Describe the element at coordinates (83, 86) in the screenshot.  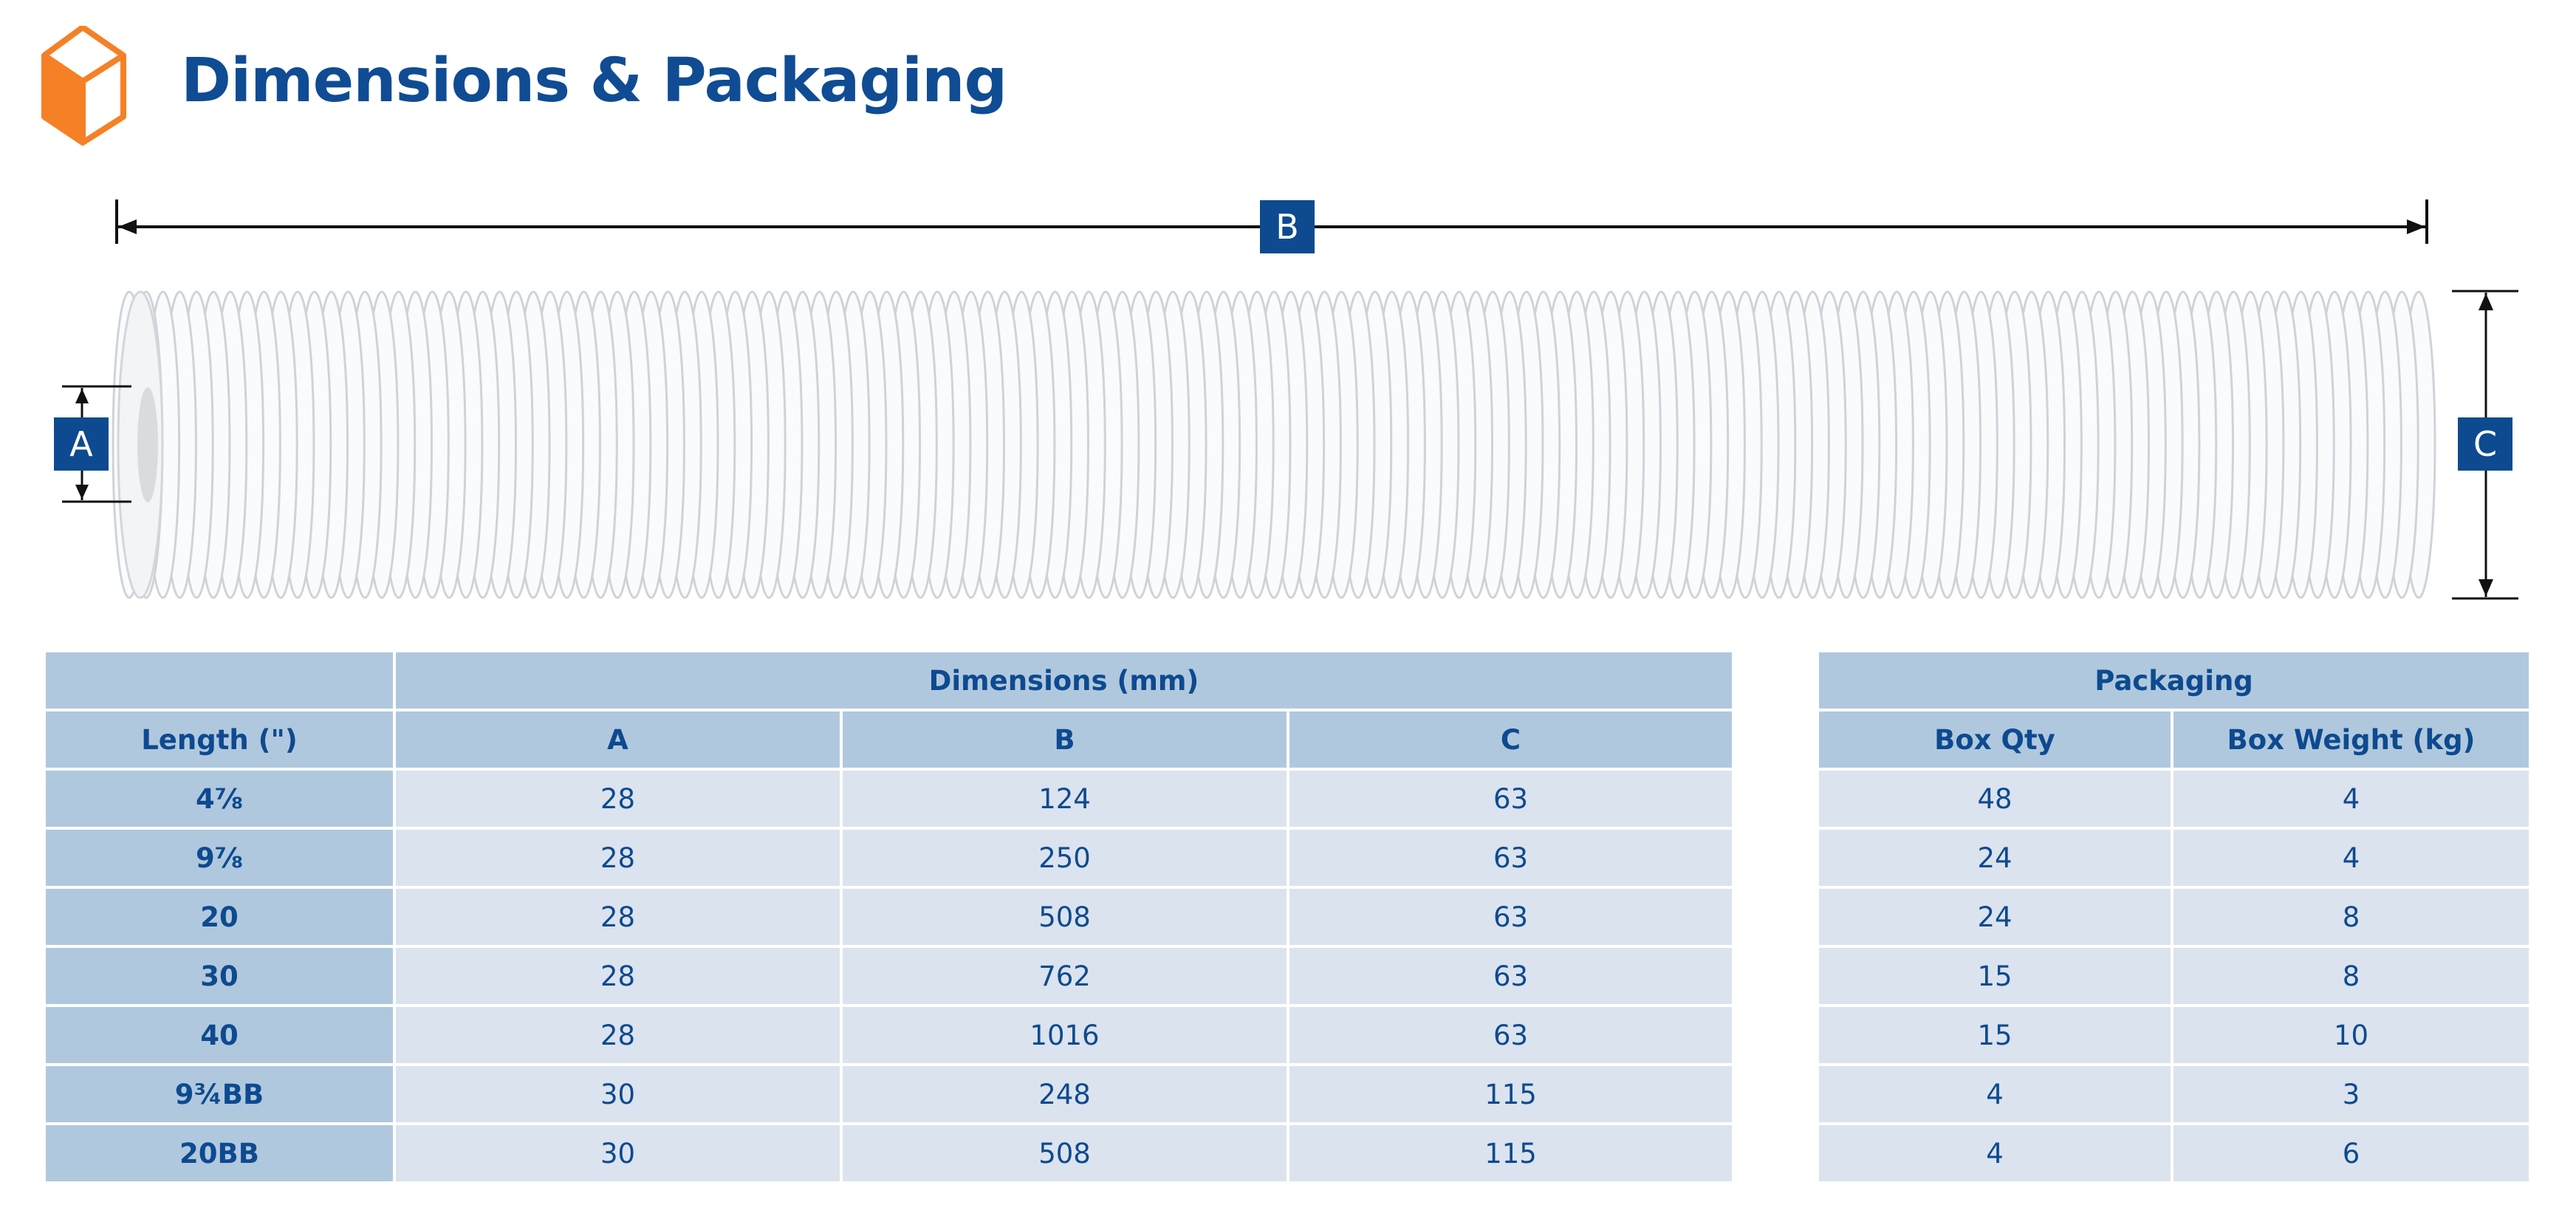
I see `box-icon` at that location.